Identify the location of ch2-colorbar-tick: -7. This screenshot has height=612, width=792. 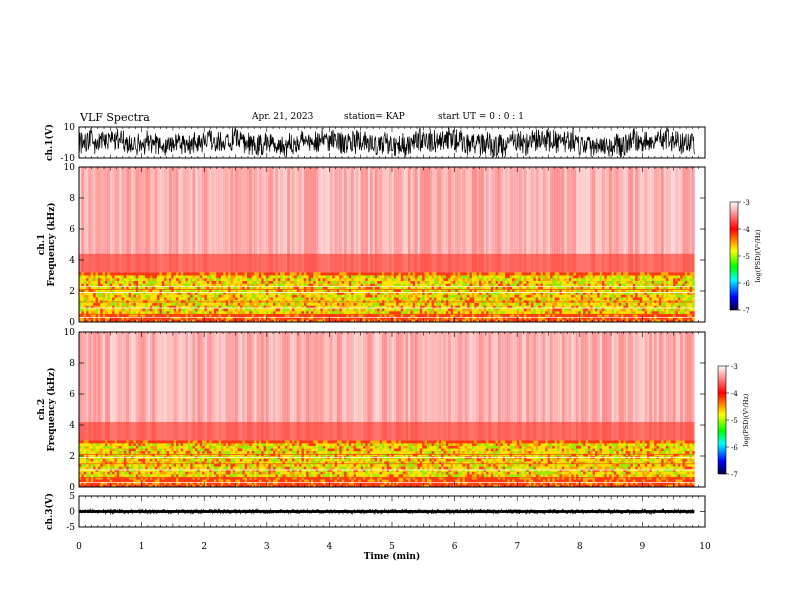
(734, 475).